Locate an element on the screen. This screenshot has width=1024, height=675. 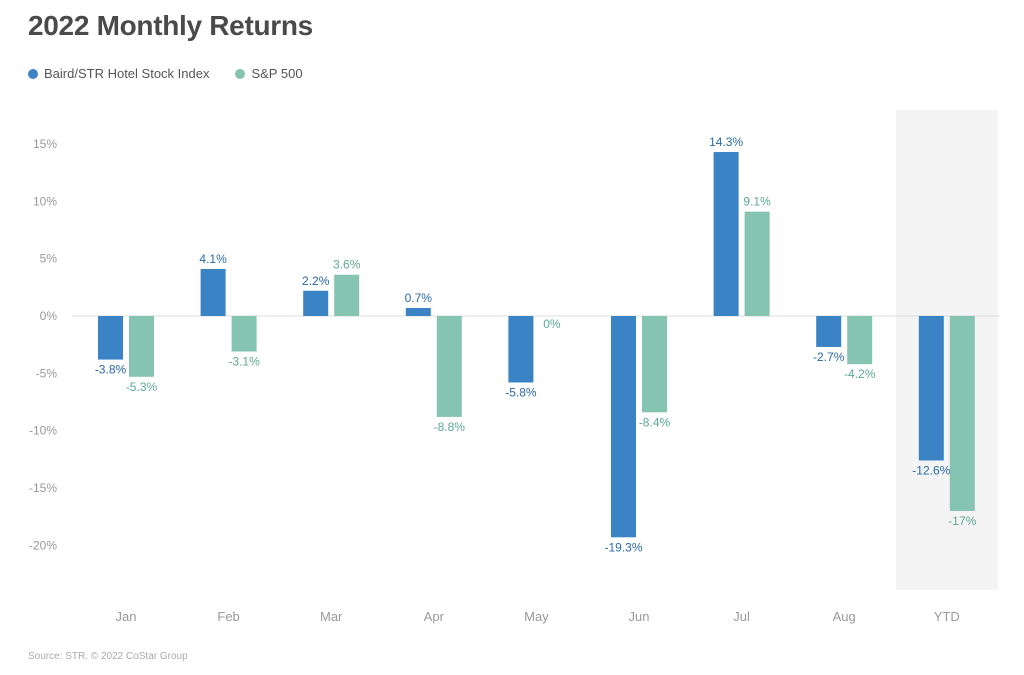
bar-sp500-ytd is located at coordinates (962, 413).